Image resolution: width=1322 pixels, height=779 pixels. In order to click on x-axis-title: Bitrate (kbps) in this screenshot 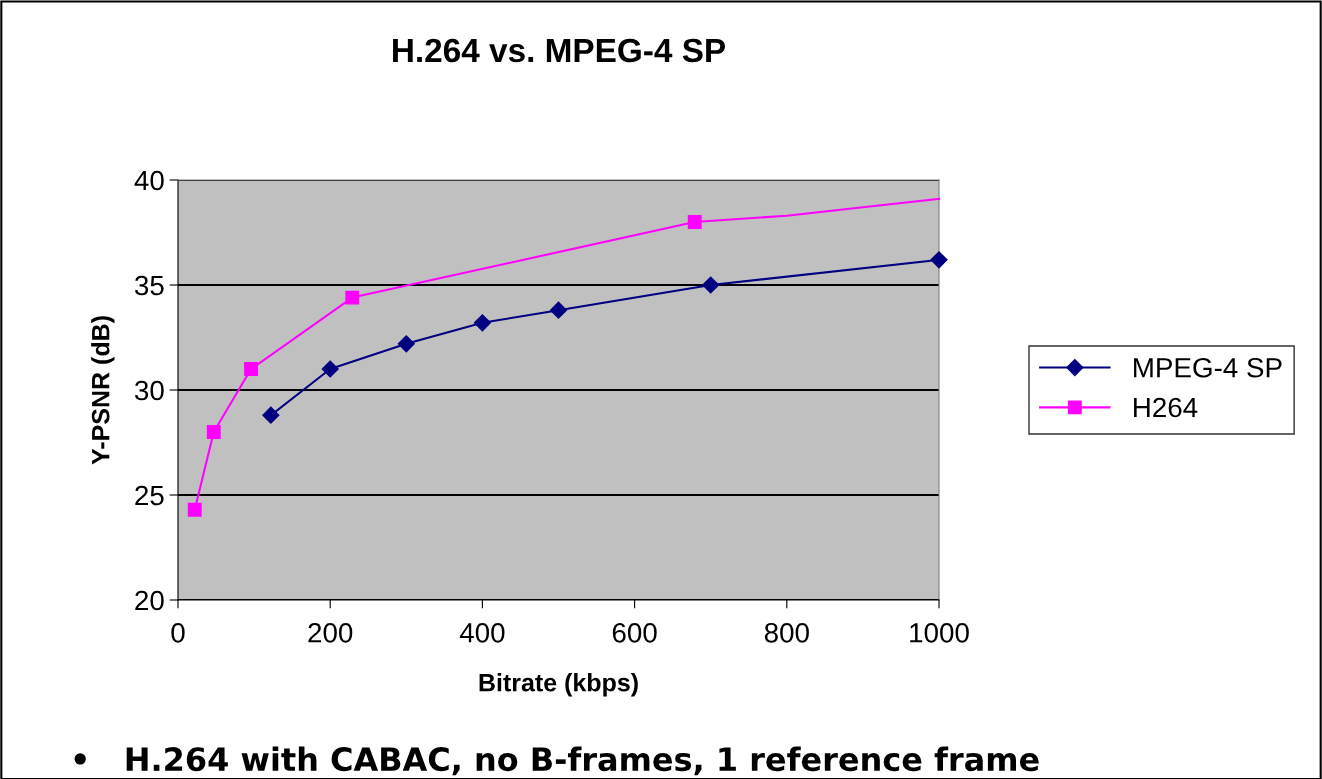, I will do `click(558, 685)`.